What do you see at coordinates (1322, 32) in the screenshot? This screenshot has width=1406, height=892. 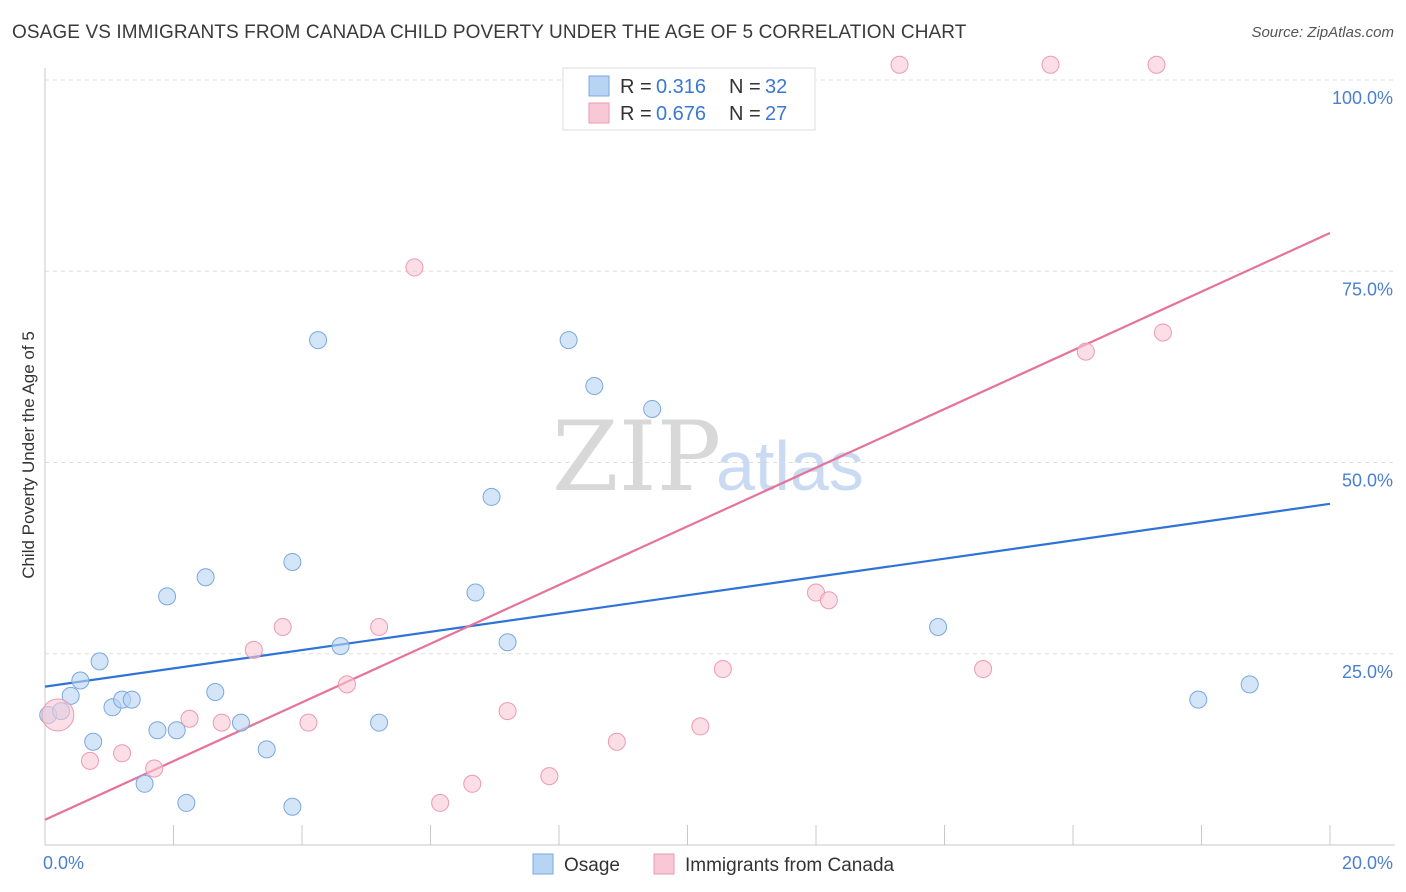 I see `source-label: Source: ZipAtlas.com` at bounding box center [1322, 32].